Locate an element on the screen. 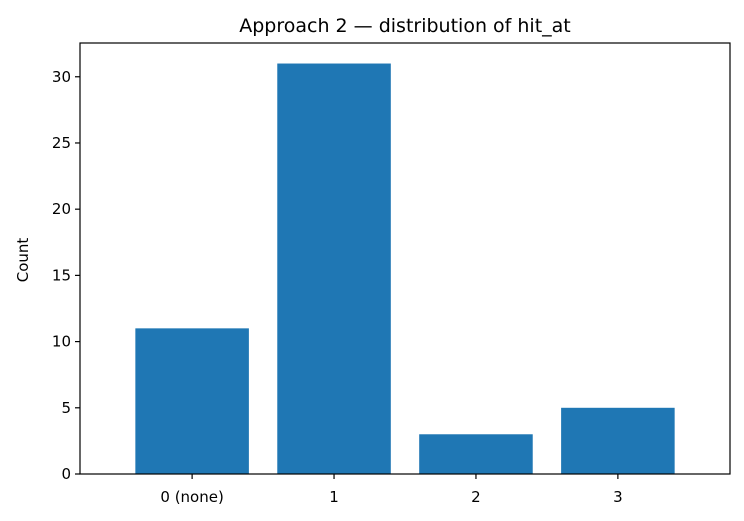  y-tick-label-5: 25 is located at coordinates (61, 143).